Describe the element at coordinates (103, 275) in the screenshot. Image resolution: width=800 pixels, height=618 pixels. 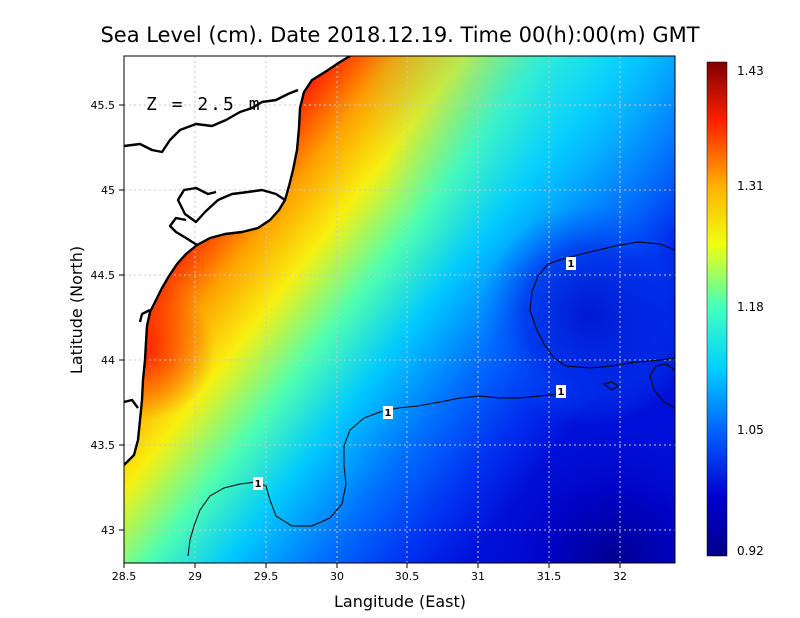
I see `y-tick-label: 44.5` at that location.